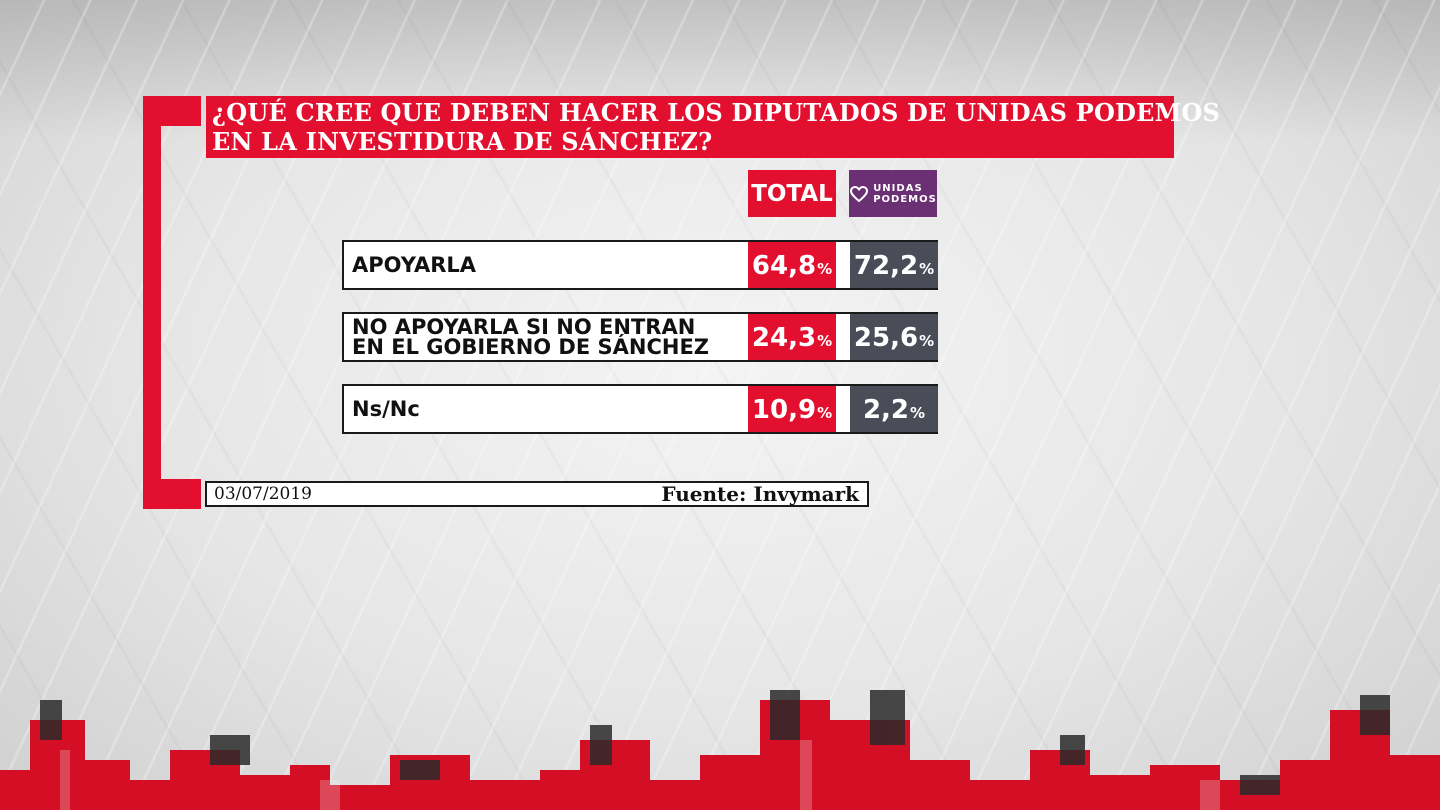  I want to click on bracket-bottom, so click(172, 494).